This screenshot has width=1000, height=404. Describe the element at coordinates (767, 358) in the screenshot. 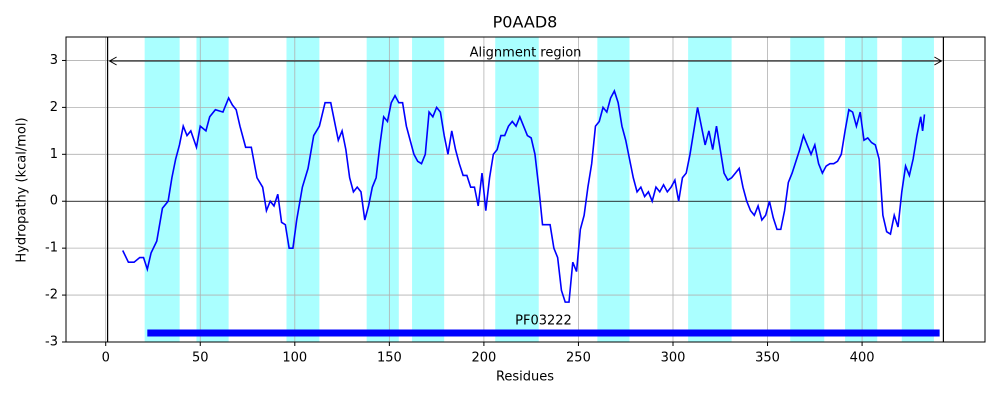

I see `x-tick-label: 350` at that location.